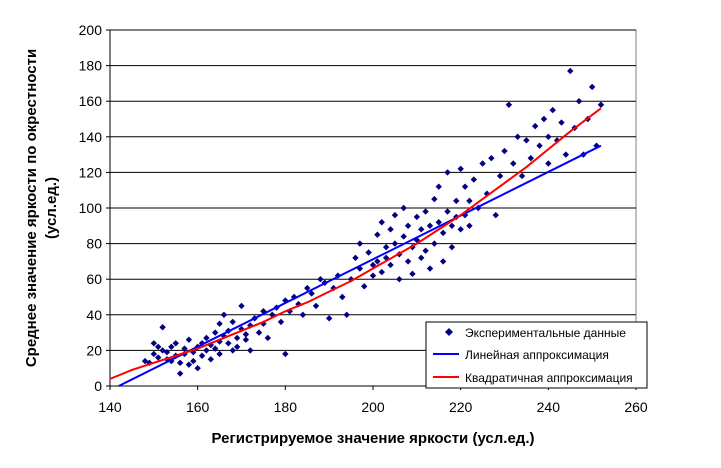 Image resolution: width=721 pixels, height=468 pixels. Describe the element at coordinates (91, 101) in the screenshot. I see `y-tick-label-160: 160` at that location.